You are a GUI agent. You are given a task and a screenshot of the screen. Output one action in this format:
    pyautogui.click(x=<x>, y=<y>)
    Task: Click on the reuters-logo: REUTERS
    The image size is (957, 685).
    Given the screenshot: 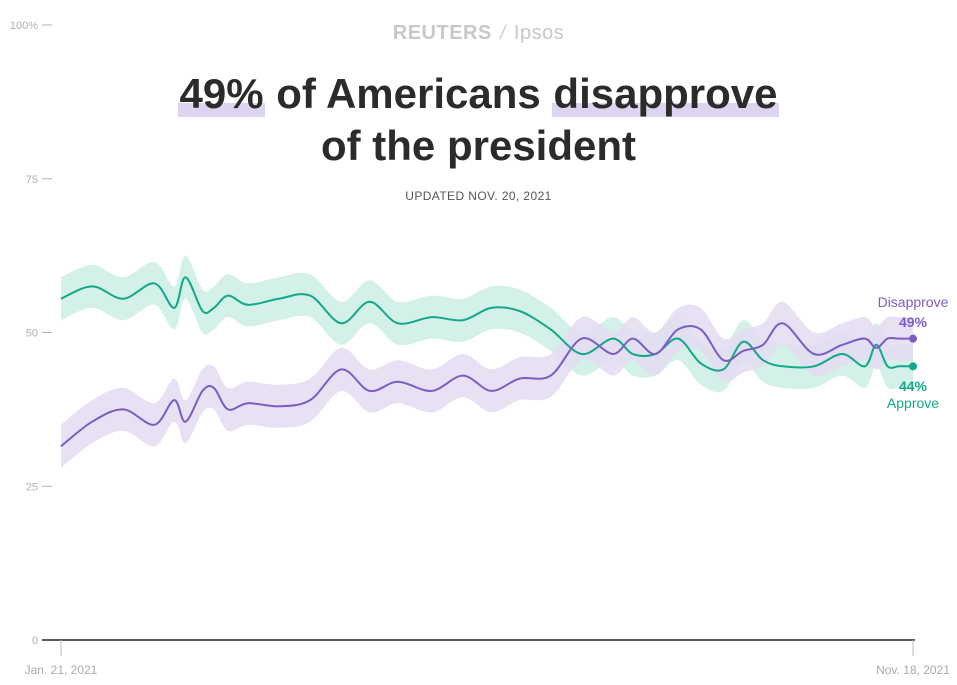 What is the action you would take?
    pyautogui.click(x=442, y=33)
    